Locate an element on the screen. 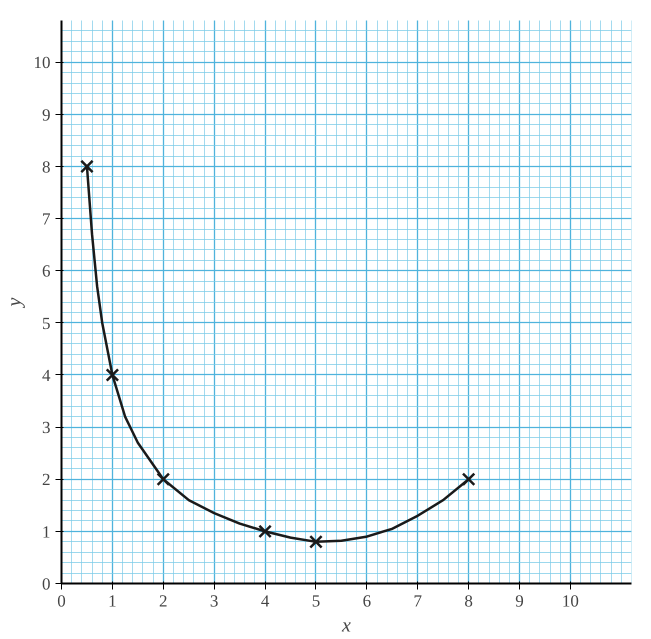  y-tick-label: 5 is located at coordinates (46, 323).